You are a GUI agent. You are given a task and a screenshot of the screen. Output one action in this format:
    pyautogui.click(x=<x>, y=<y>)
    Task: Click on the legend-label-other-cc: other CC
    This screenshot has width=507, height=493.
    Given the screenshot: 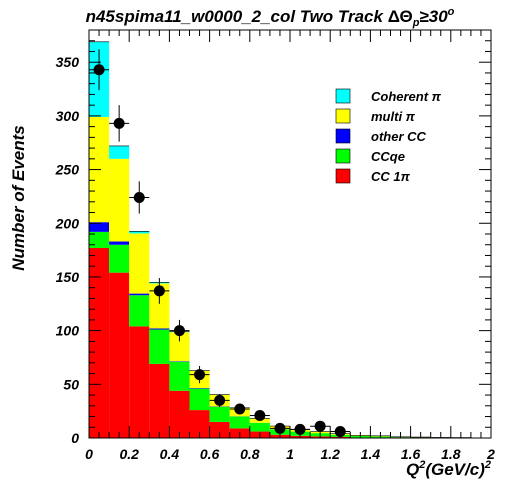 What is the action you would take?
    pyautogui.click(x=399, y=136)
    